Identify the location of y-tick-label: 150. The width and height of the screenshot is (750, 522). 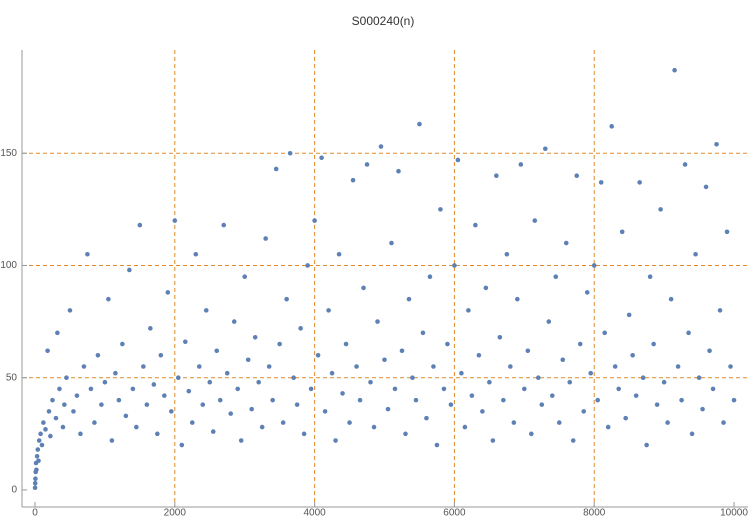
(8, 153).